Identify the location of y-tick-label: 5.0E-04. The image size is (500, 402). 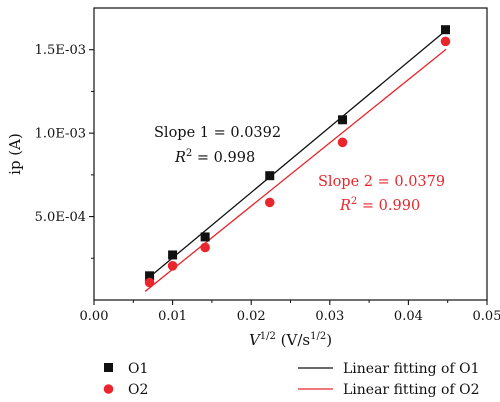
(60, 217).